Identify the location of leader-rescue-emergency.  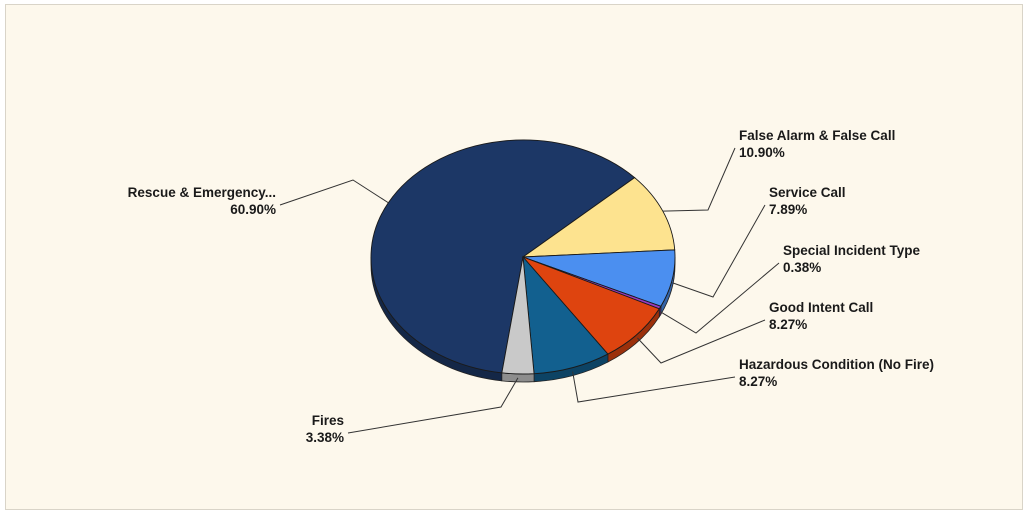
(334, 192).